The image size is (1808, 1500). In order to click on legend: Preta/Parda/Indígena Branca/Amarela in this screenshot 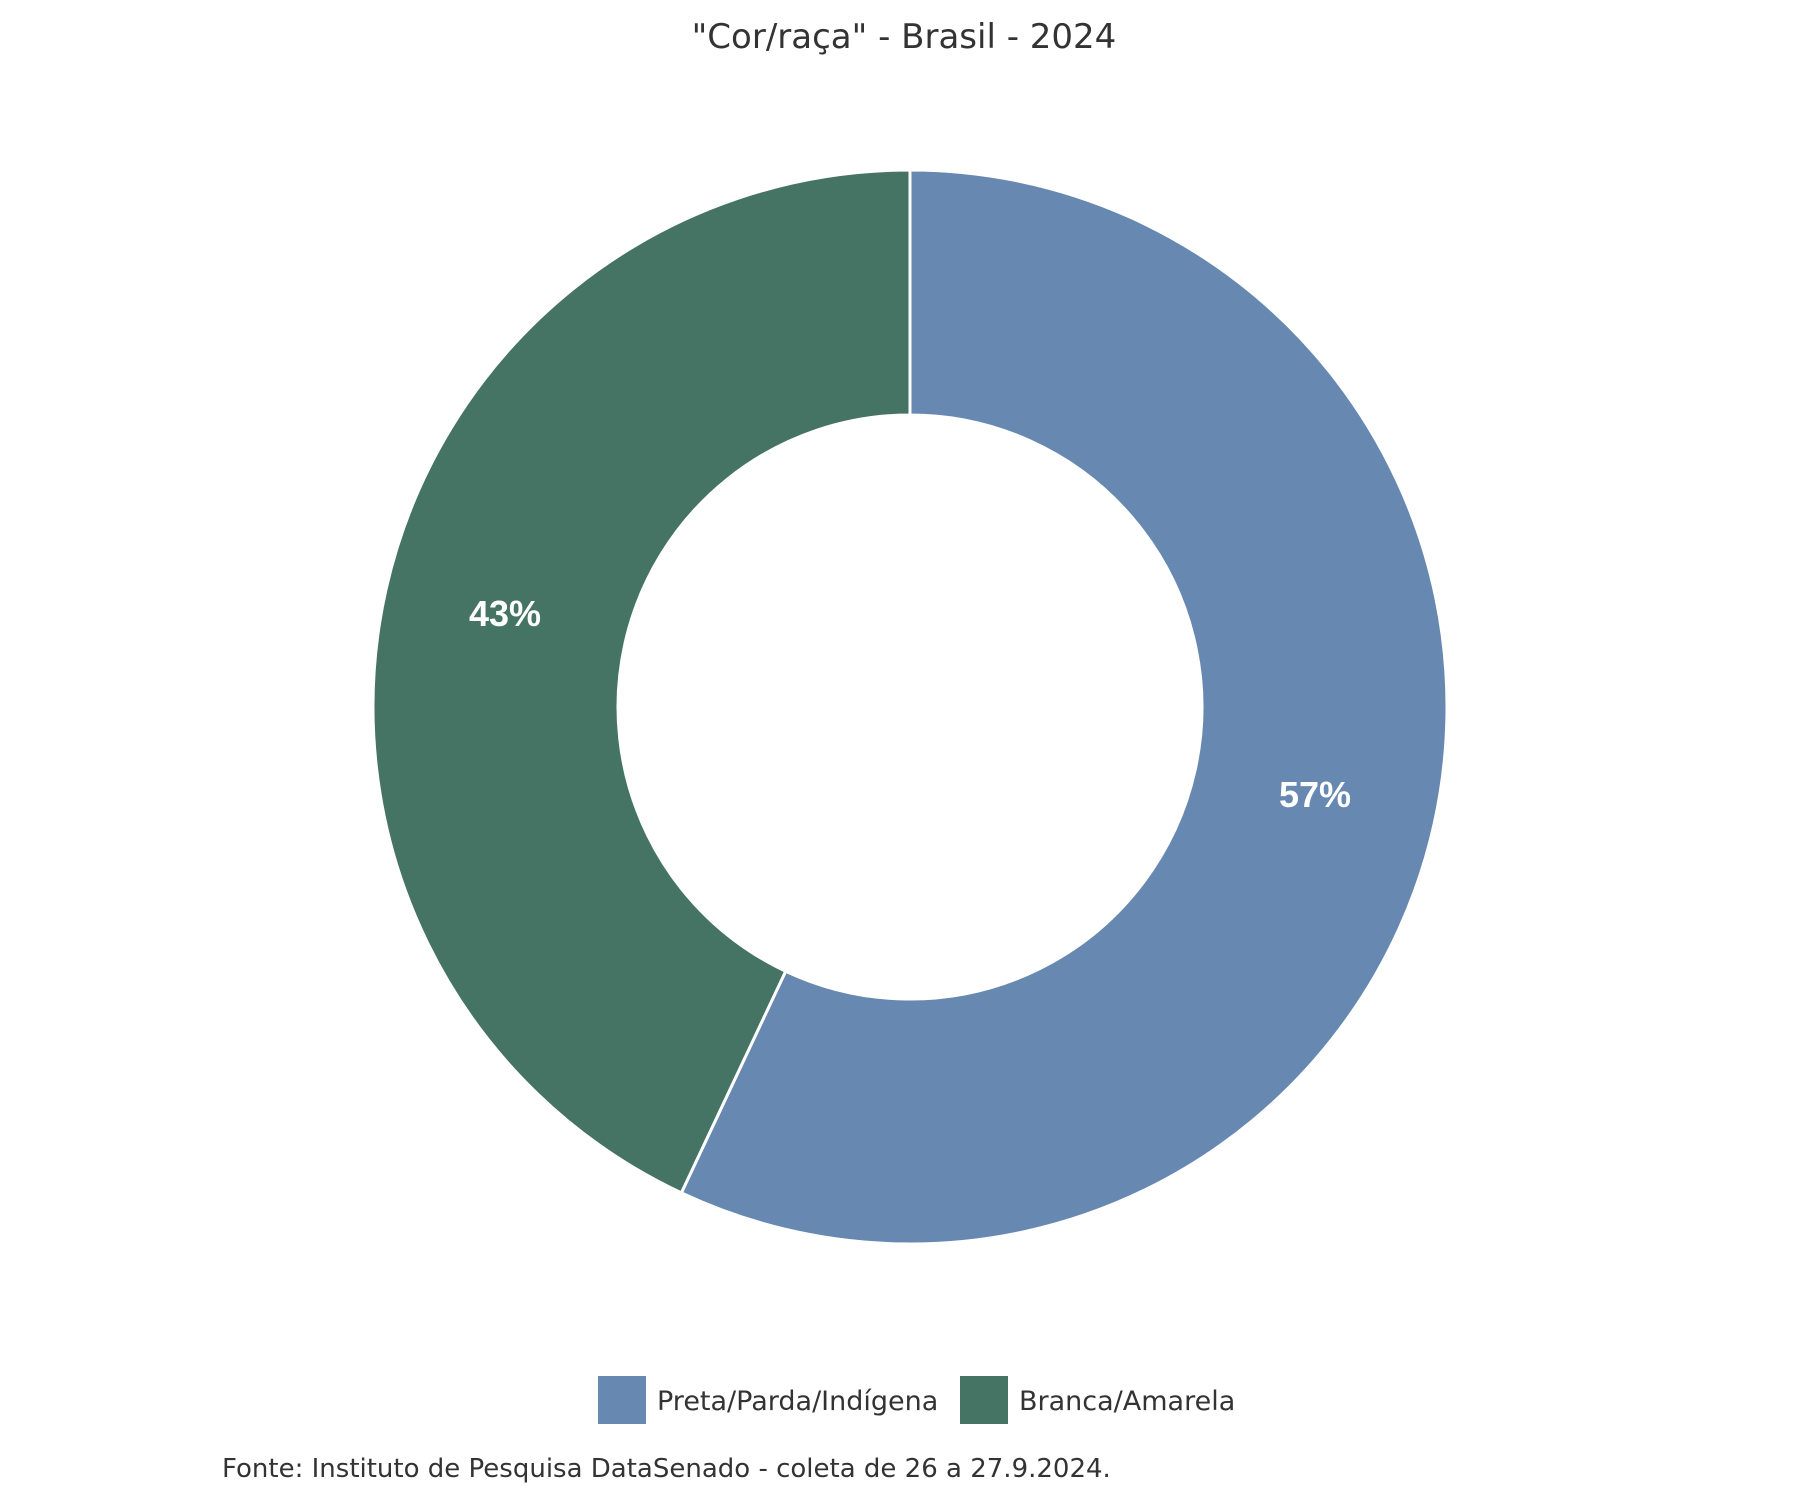, I will do `click(916, 1400)`.